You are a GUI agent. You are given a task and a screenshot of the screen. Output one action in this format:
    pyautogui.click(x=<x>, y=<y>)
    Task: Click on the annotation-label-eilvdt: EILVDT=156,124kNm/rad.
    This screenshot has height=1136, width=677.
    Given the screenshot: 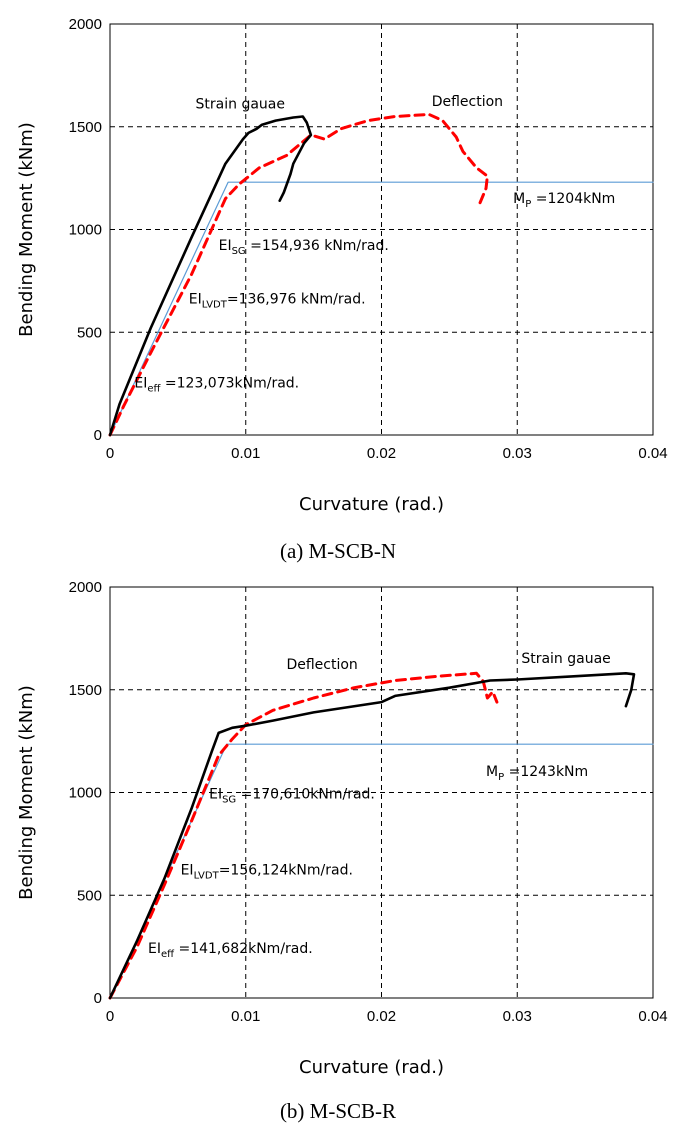 What is the action you would take?
    pyautogui.click(x=267, y=872)
    